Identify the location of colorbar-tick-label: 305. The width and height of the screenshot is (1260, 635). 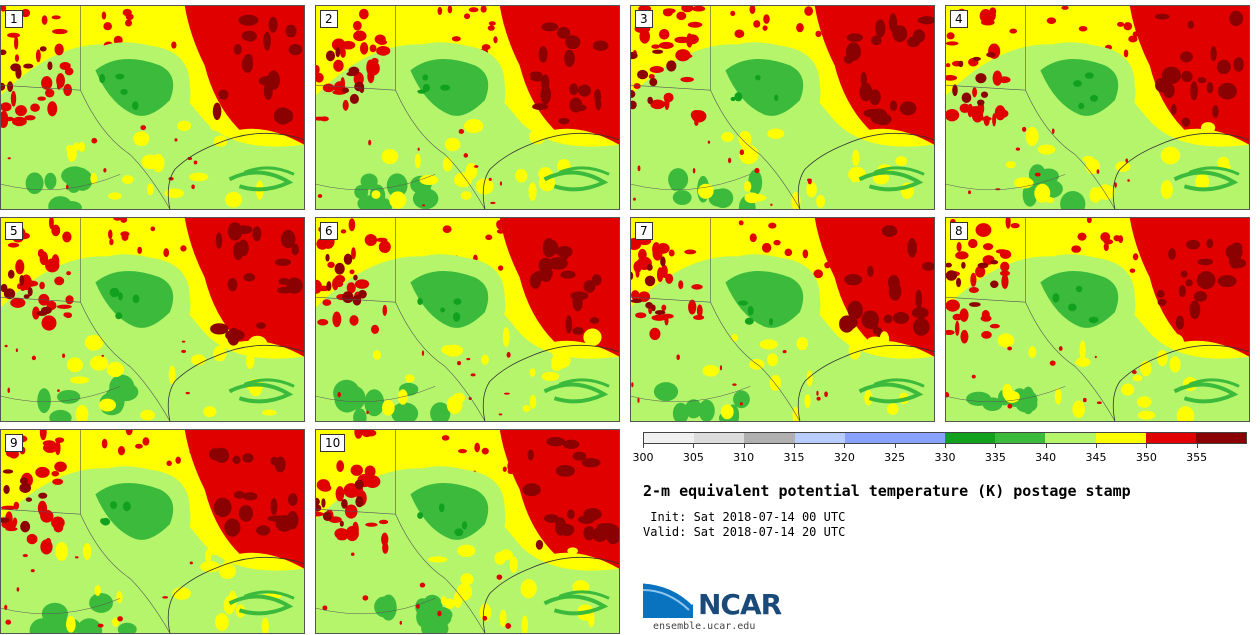
(693, 457).